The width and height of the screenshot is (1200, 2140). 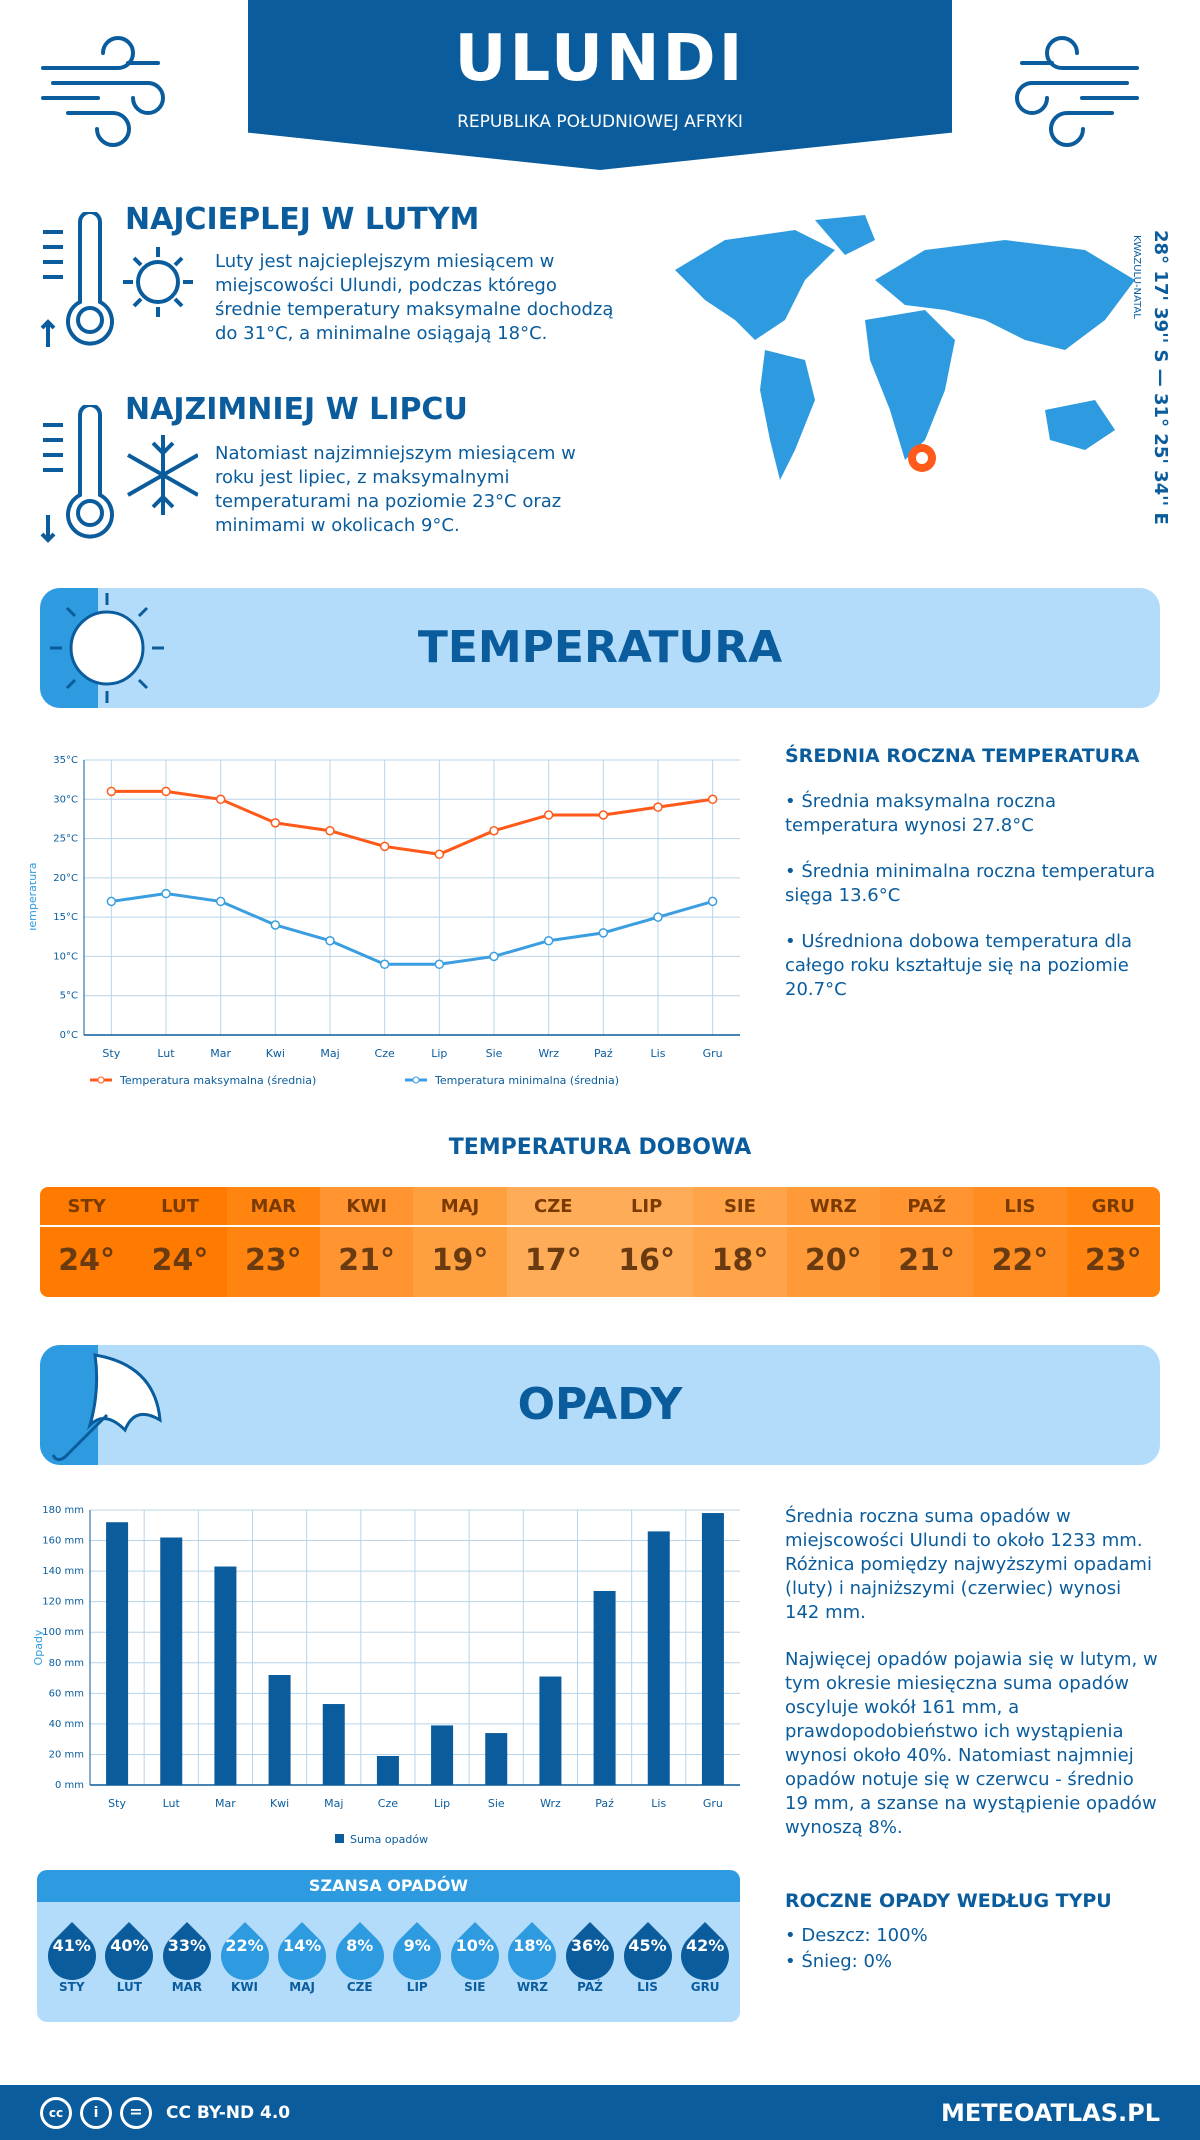 What do you see at coordinates (187, 1987) in the screenshot?
I see `chance-month: MAR` at bounding box center [187, 1987].